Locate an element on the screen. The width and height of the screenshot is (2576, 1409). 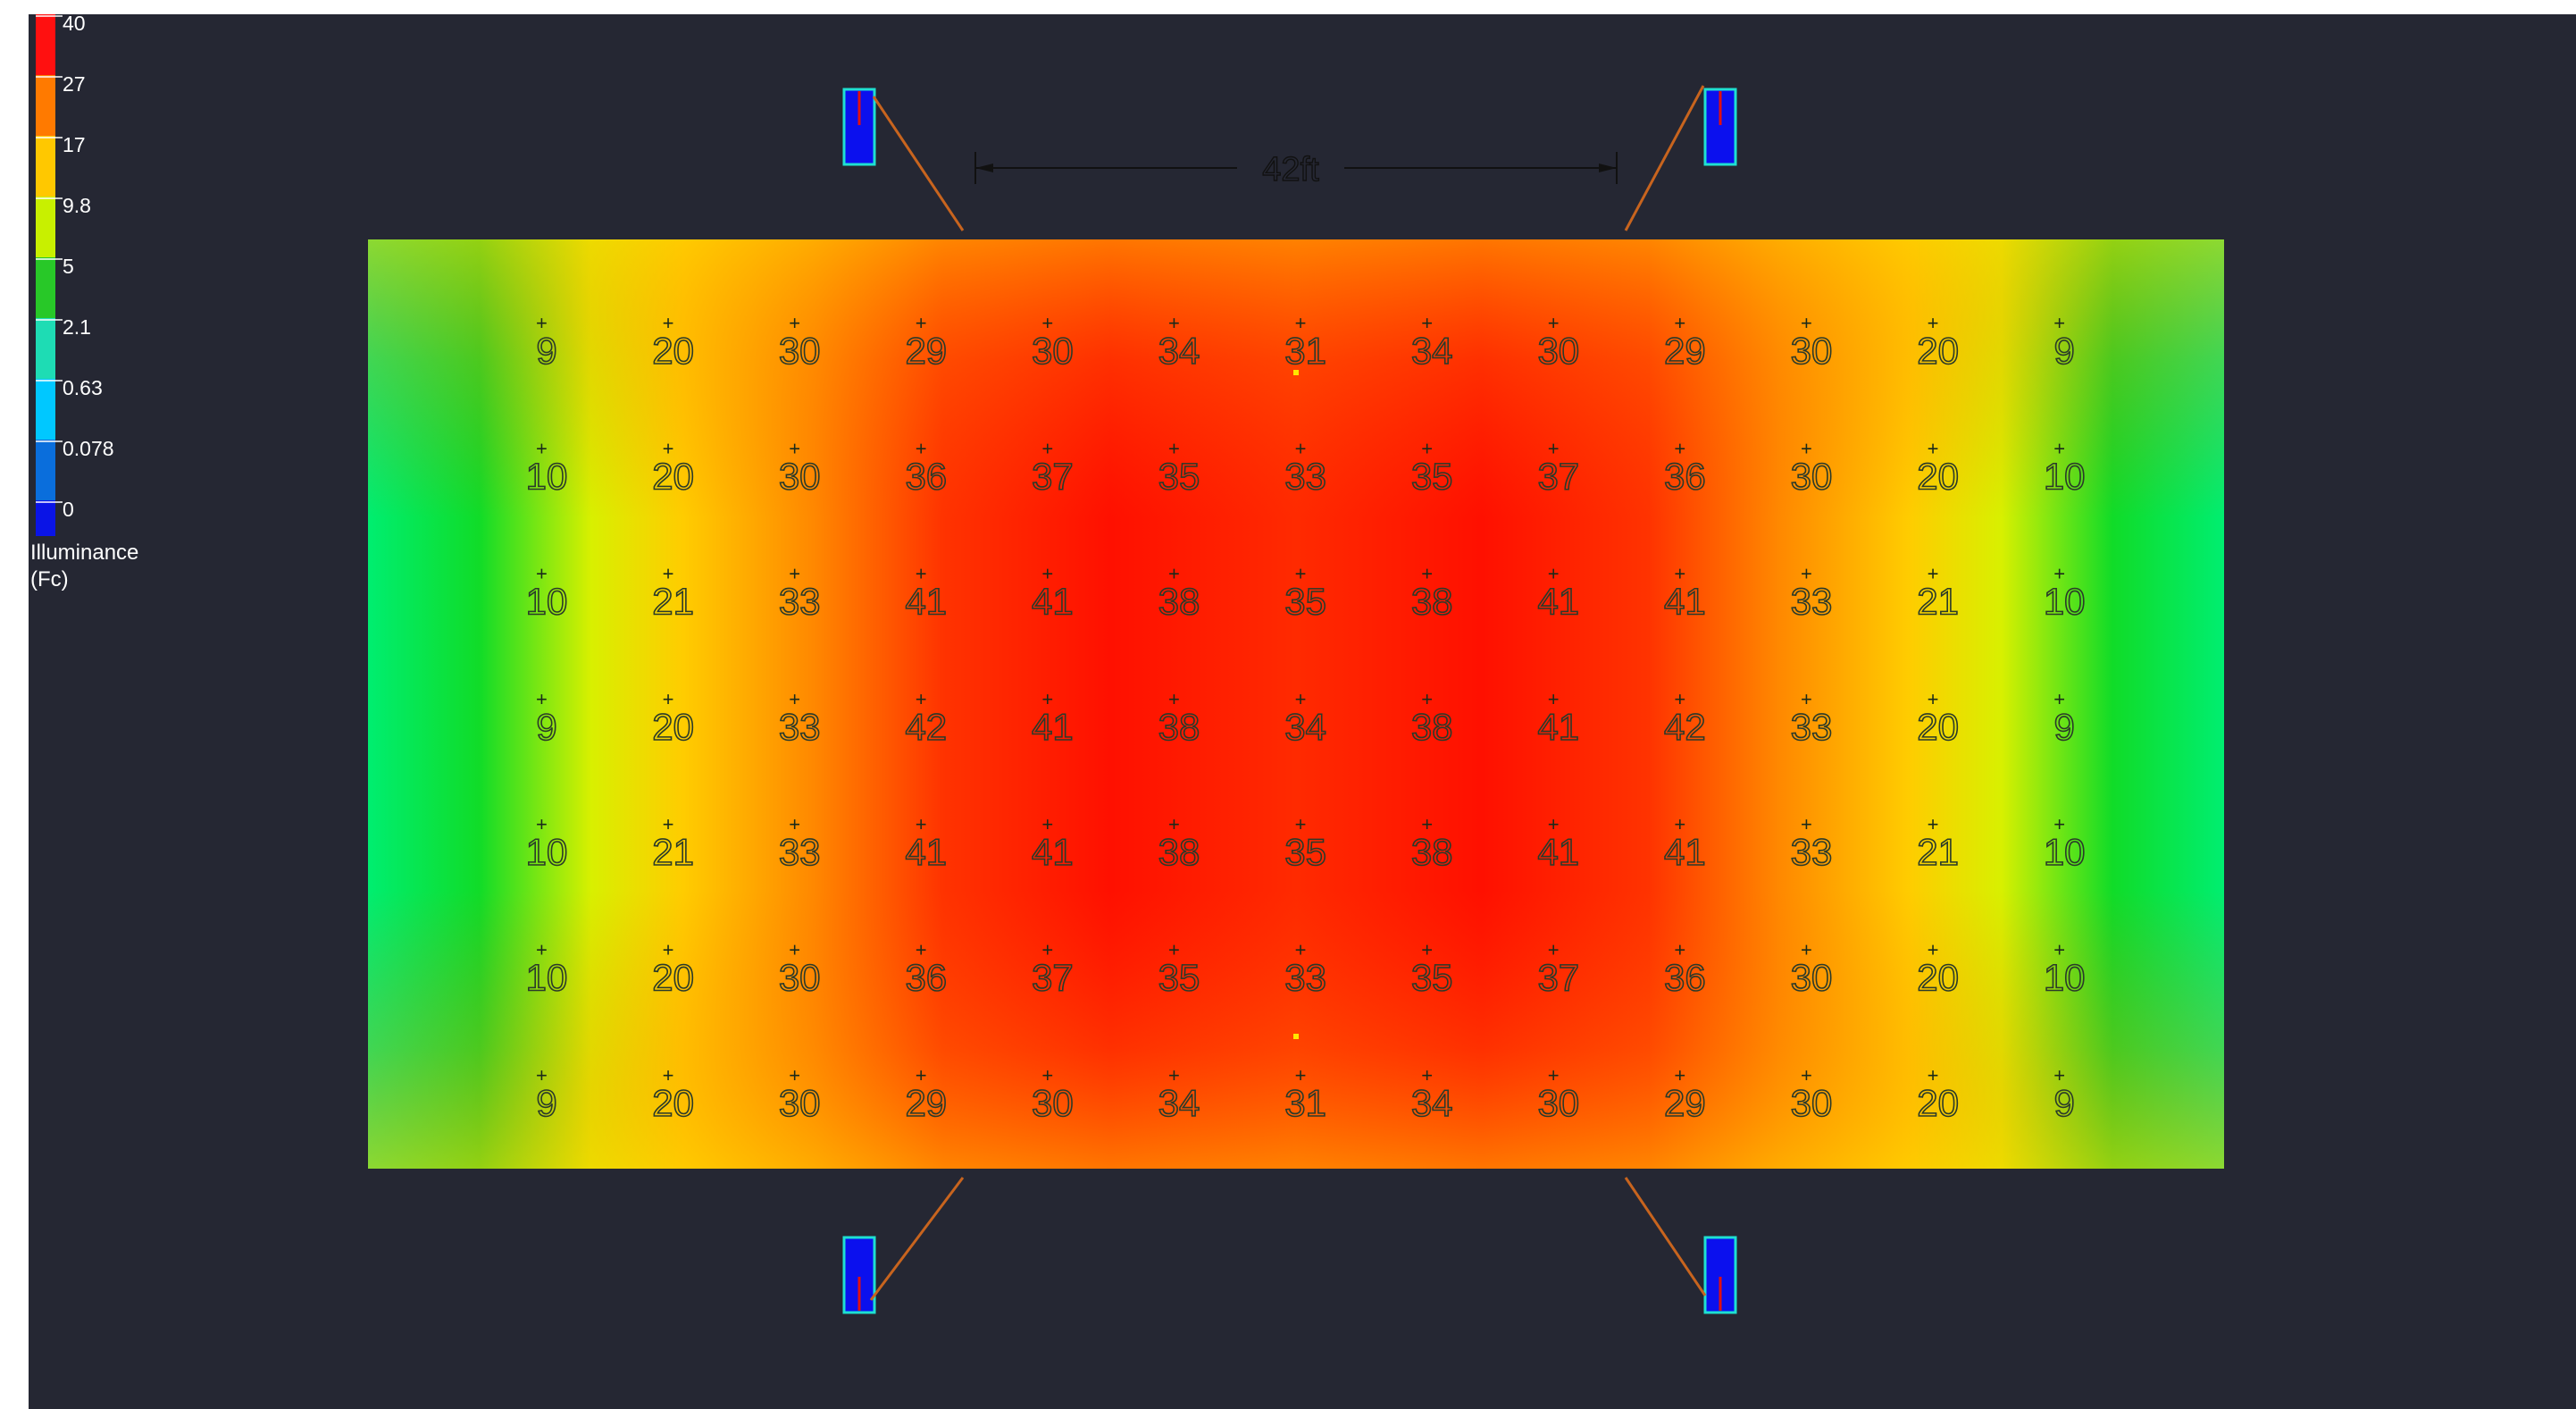
fixture-top-left is located at coordinates (904, 159).